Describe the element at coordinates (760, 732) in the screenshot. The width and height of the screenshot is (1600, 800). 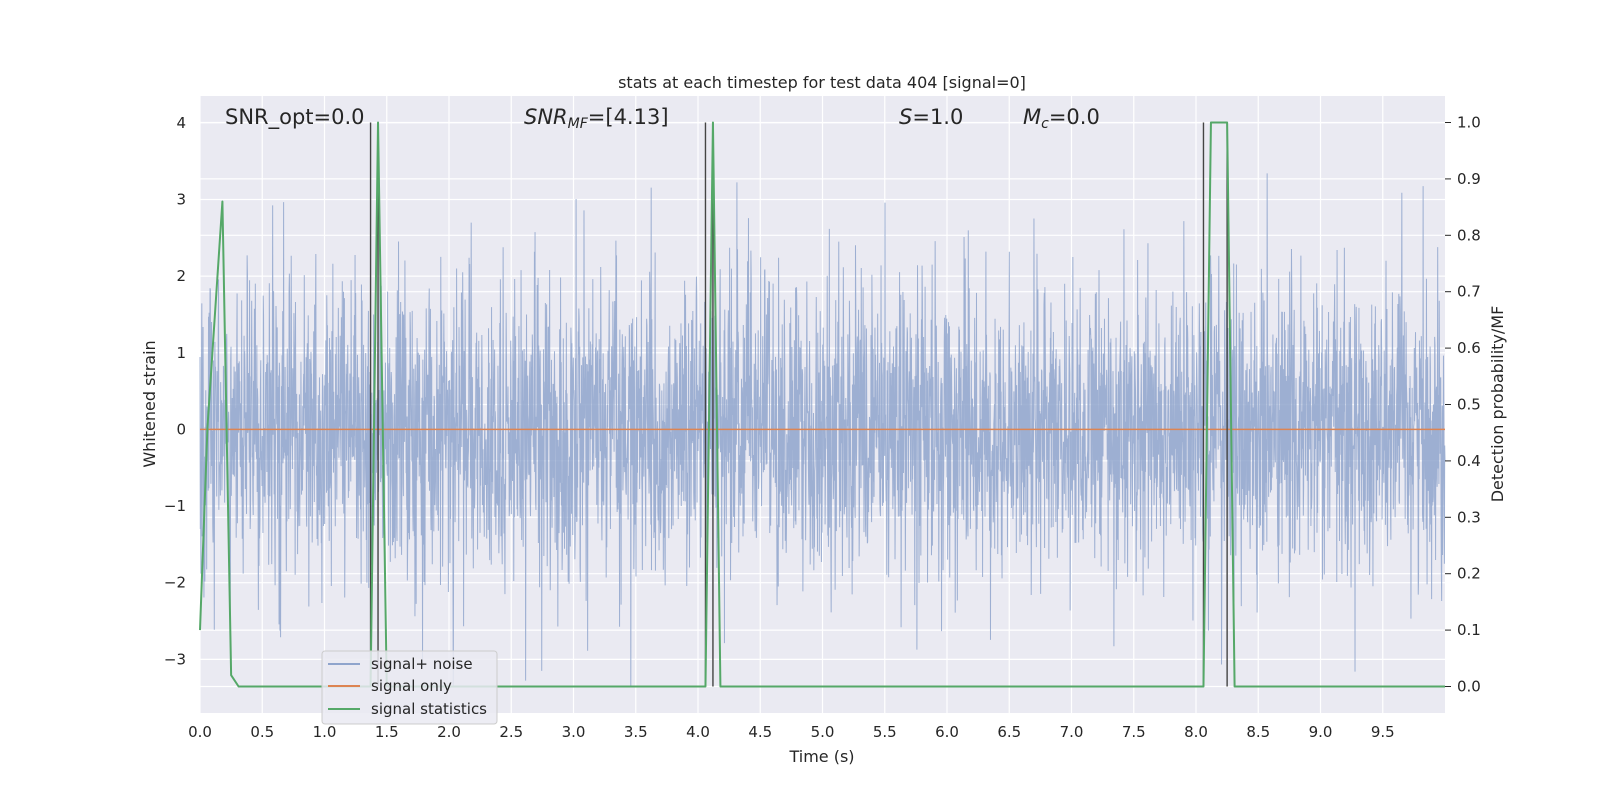
I see `x-tick-label: 4.5` at that location.